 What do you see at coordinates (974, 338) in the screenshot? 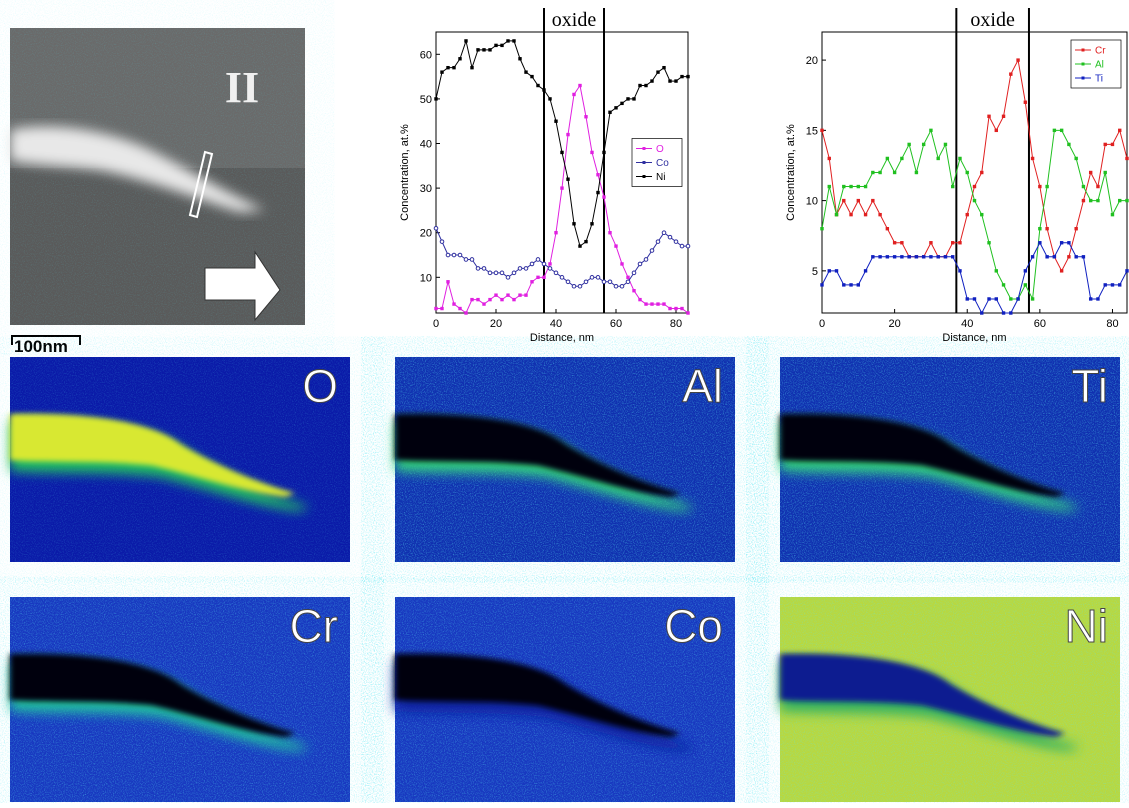
I see `x-axis-label: Distance, nm` at bounding box center [974, 338].